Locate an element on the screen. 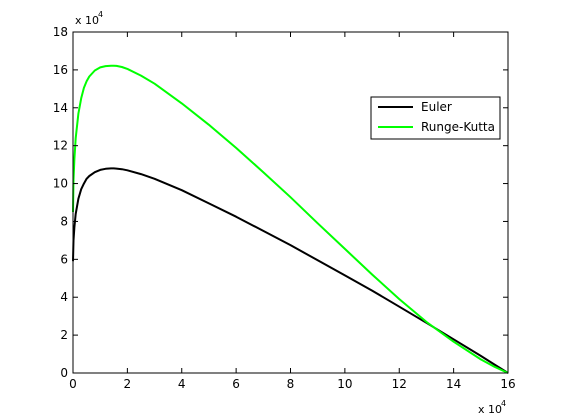 This screenshot has width=561, height=420. x-tick-label: 8 is located at coordinates (291, 384).